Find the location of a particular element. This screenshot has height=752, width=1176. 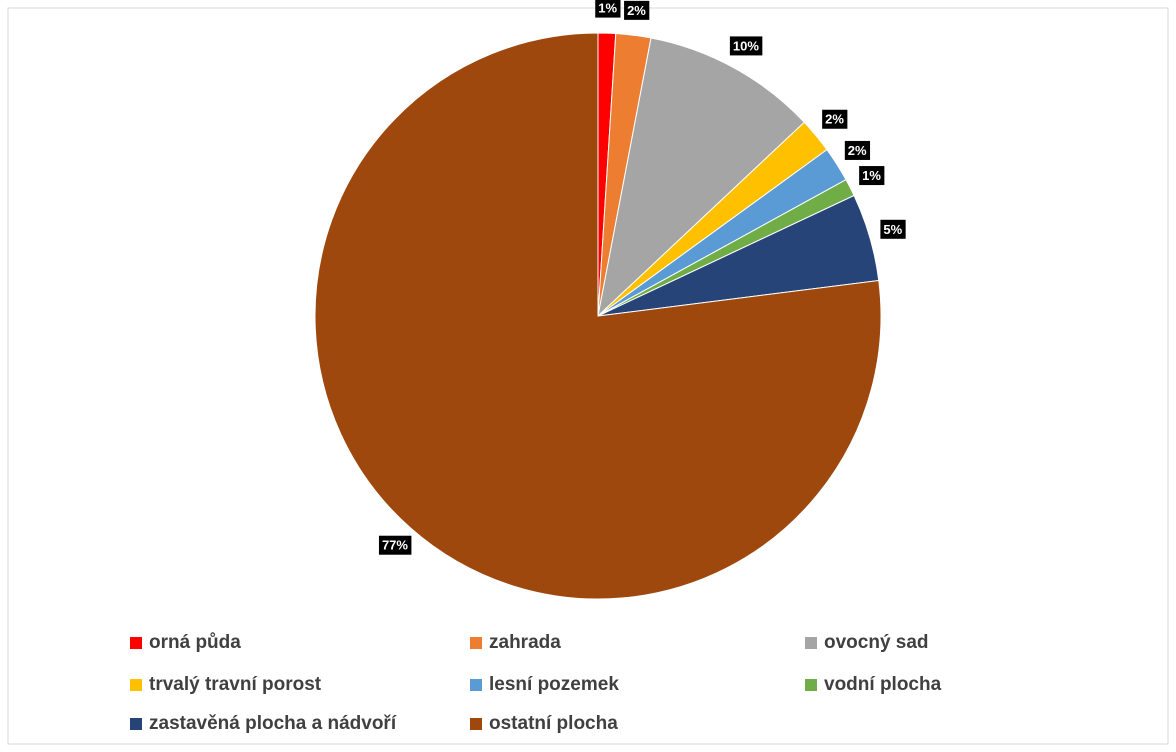

legend-label: ovocný sad is located at coordinates (876, 642).